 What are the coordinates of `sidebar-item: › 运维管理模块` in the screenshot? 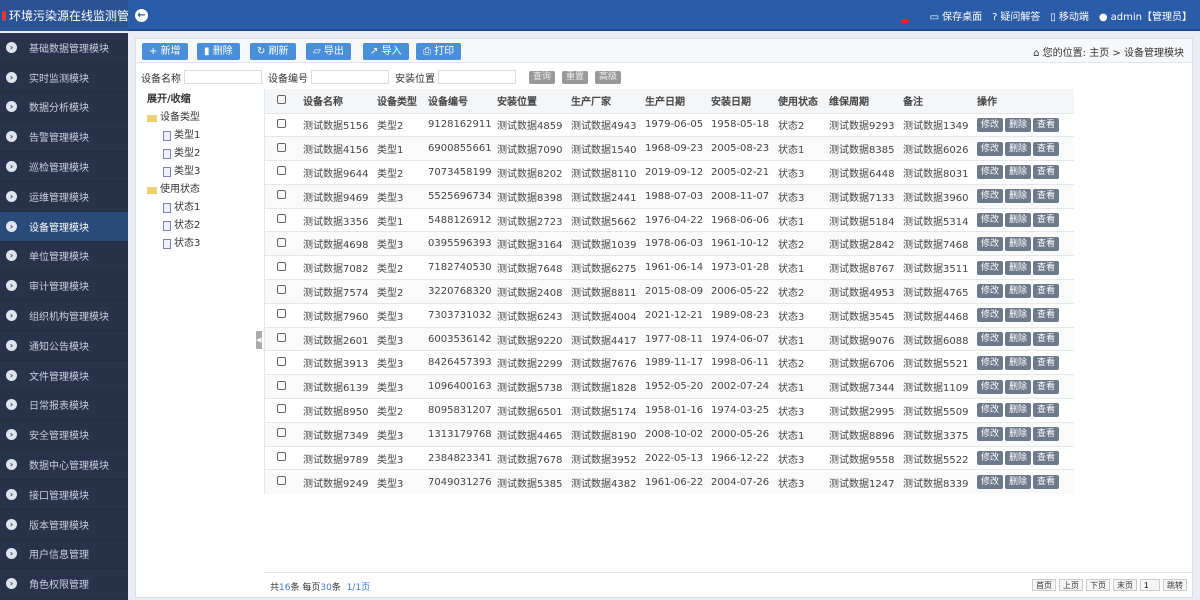 It's located at (64, 197).